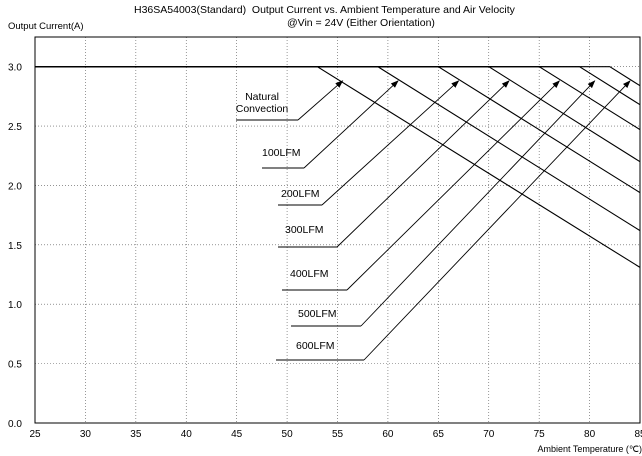 Image resolution: width=642 pixels, height=456 pixels. What do you see at coordinates (262, 103) in the screenshot?
I see `annotation-label: Natural Convection` at bounding box center [262, 103].